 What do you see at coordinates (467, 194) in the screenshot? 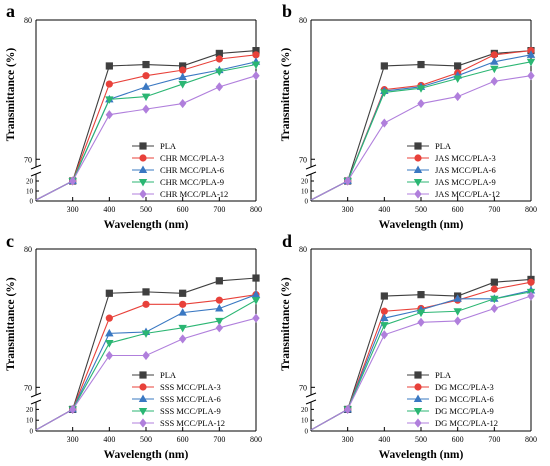
I see `legend-entry-label: JAS MCC/PLA-12` at bounding box center [467, 194].